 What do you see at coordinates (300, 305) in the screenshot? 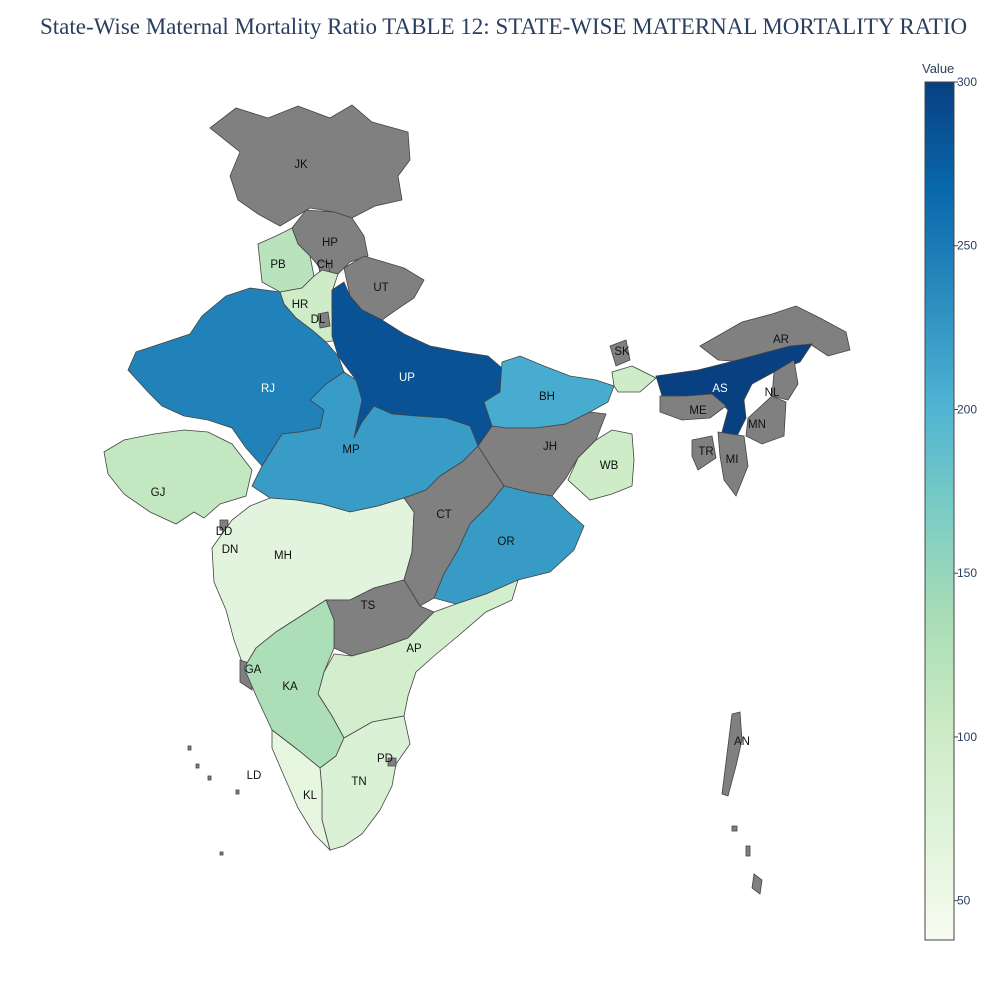
I see `label-HR: HR` at bounding box center [300, 305].